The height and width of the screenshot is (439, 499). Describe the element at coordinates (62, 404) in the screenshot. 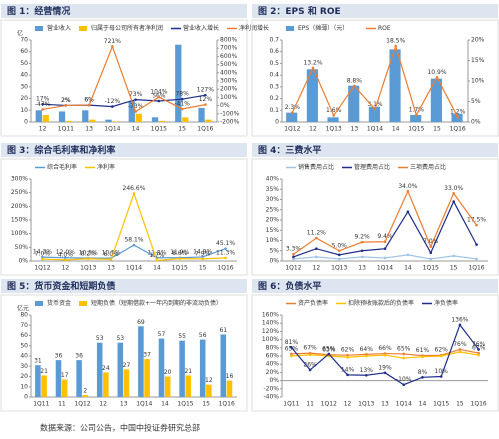

I see `x-tick-label: 11` at that location.